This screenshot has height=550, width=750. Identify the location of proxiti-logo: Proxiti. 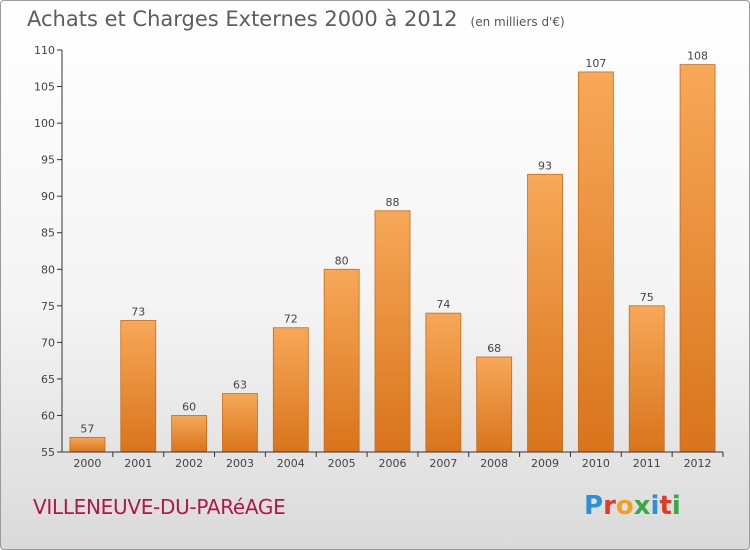
(632, 506).